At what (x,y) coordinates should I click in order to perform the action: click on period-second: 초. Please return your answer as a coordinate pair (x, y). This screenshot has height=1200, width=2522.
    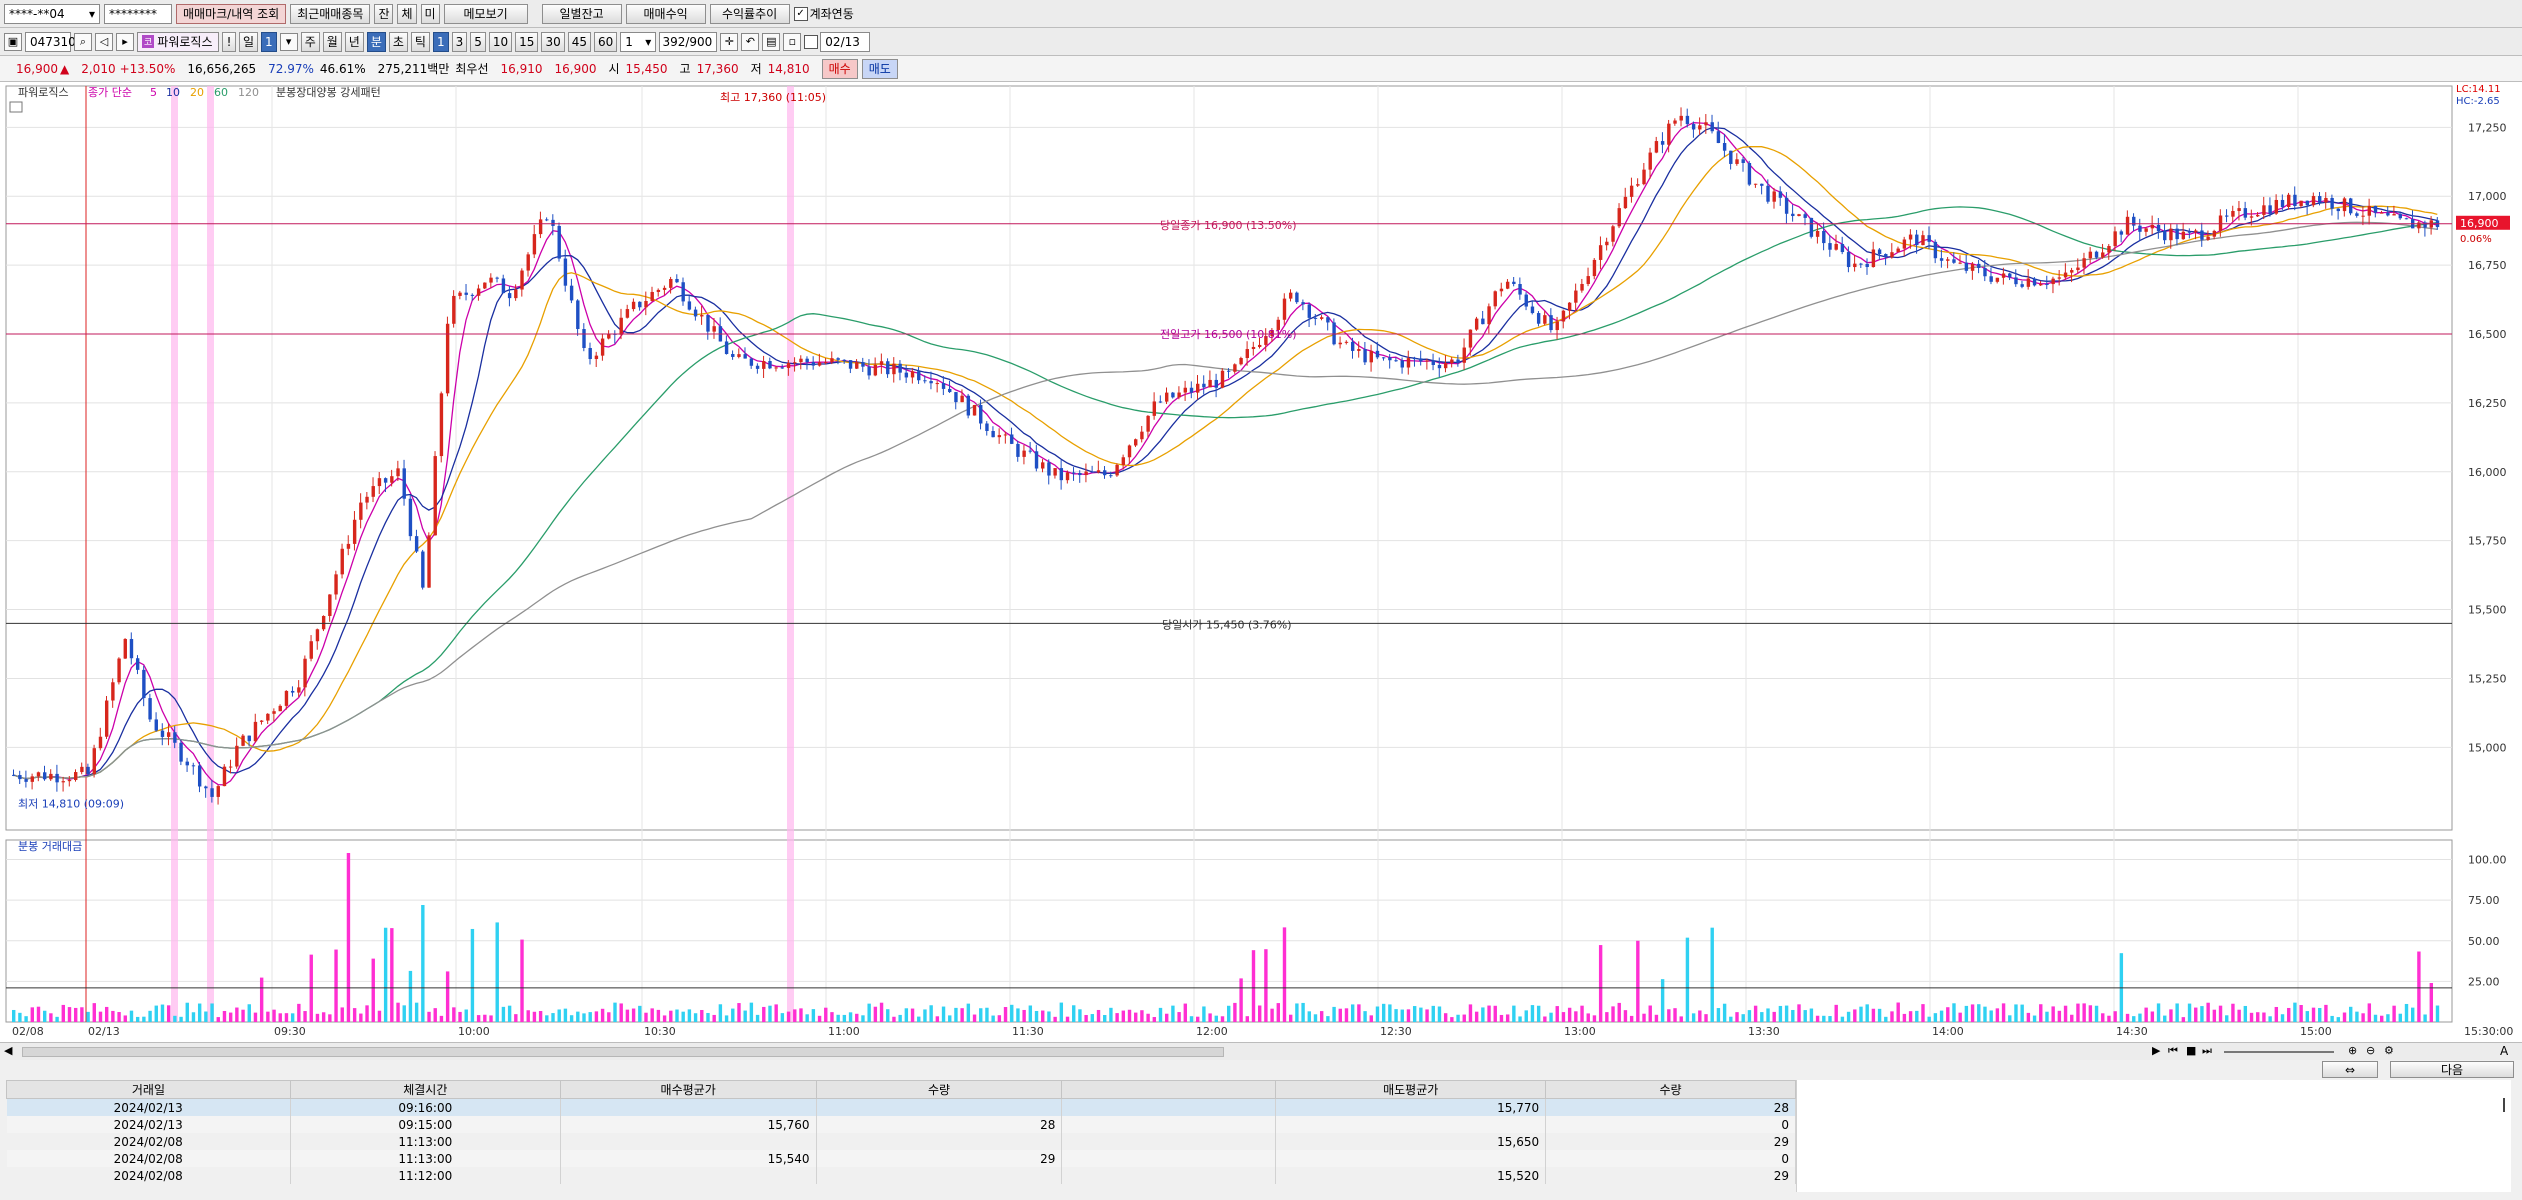
    Looking at the image, I should click on (398, 41).